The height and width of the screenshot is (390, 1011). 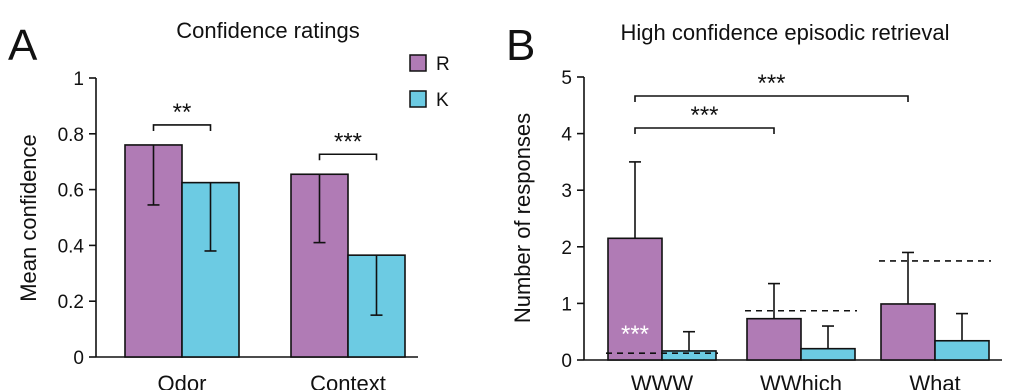 I want to click on legend: R K, so click(x=429, y=82).